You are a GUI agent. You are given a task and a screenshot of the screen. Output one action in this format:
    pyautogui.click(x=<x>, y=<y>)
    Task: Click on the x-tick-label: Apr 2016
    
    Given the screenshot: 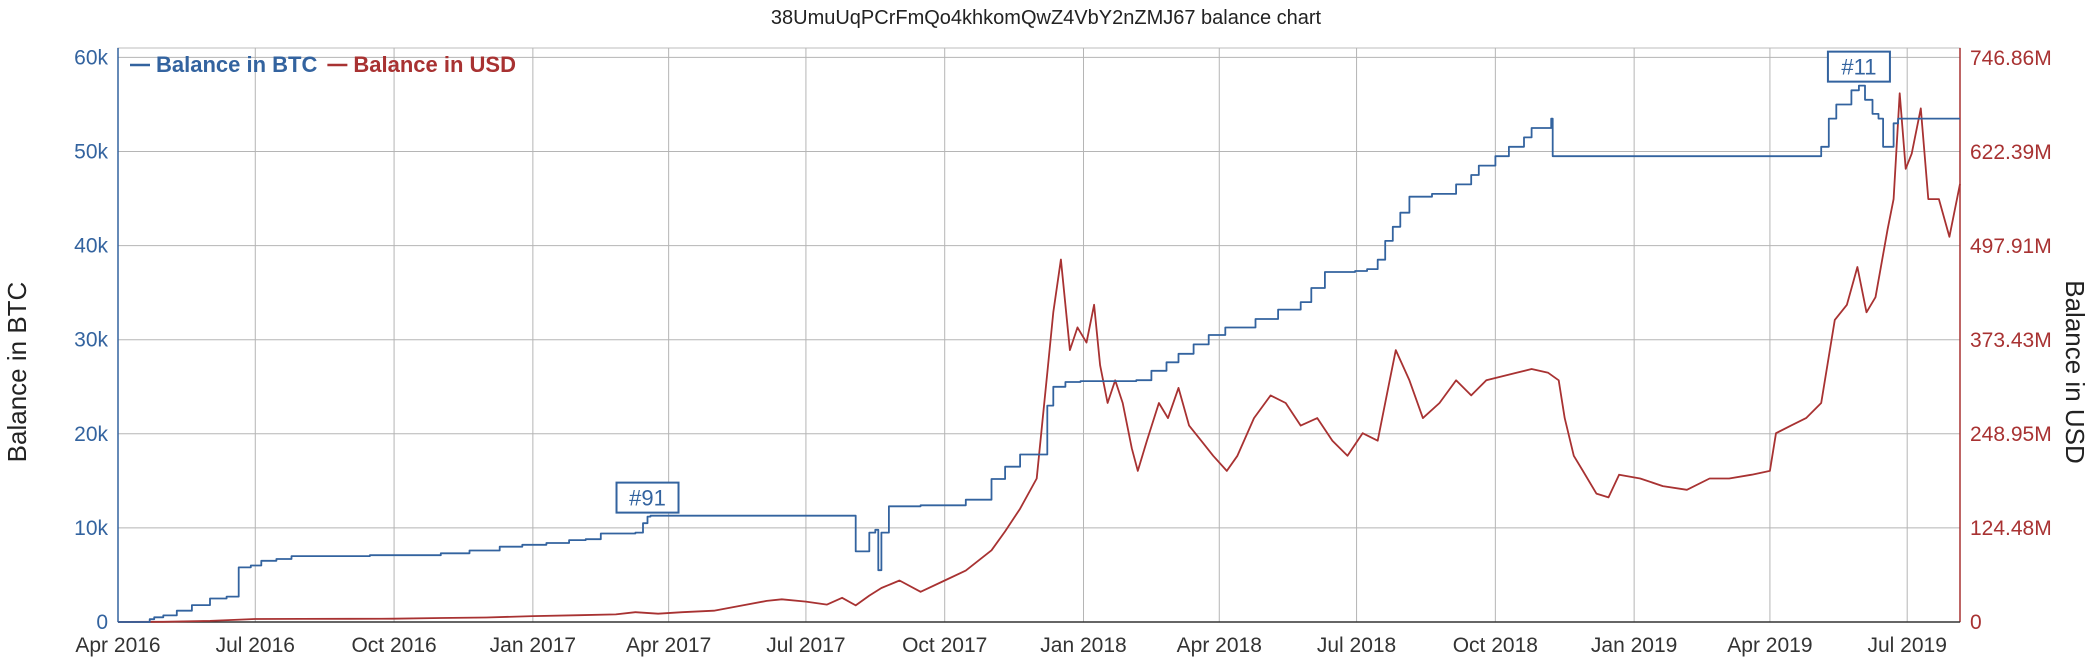 What is the action you would take?
    pyautogui.click(x=117, y=645)
    